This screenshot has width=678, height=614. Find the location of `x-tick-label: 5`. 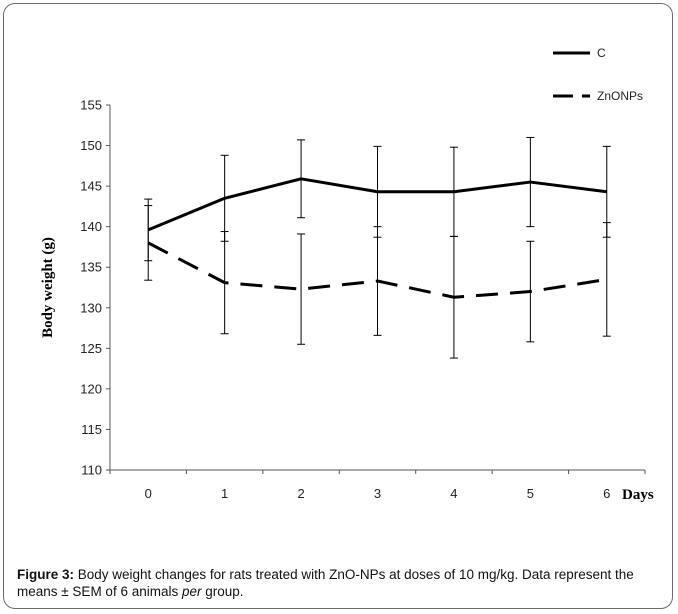

x-tick-label: 5 is located at coordinates (530, 493).